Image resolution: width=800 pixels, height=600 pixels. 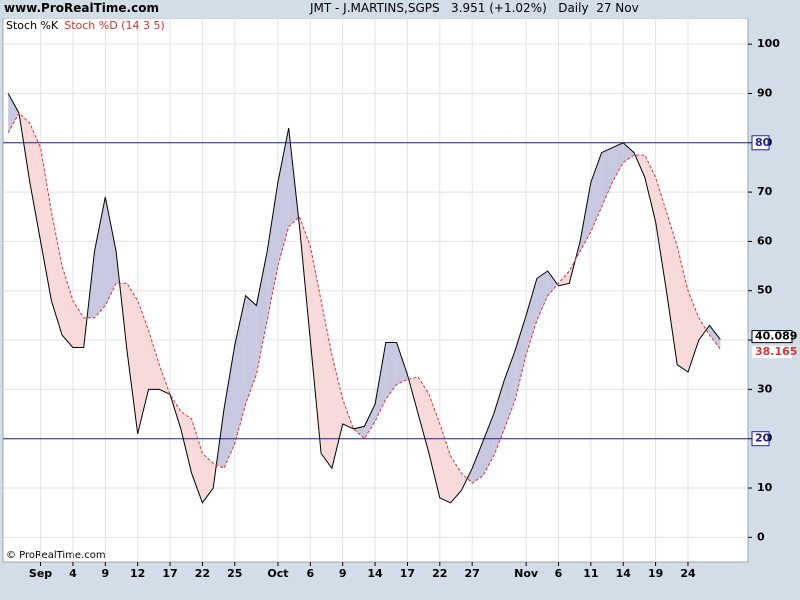 What do you see at coordinates (765, 290) in the screenshot?
I see `y-tick-label: 50` at bounding box center [765, 290].